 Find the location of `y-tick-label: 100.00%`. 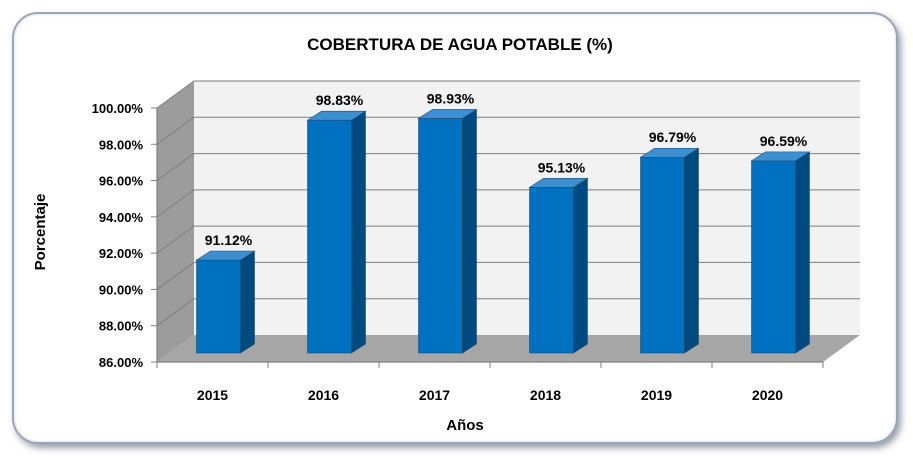

y-tick-label: 100.00% is located at coordinates (118, 108).